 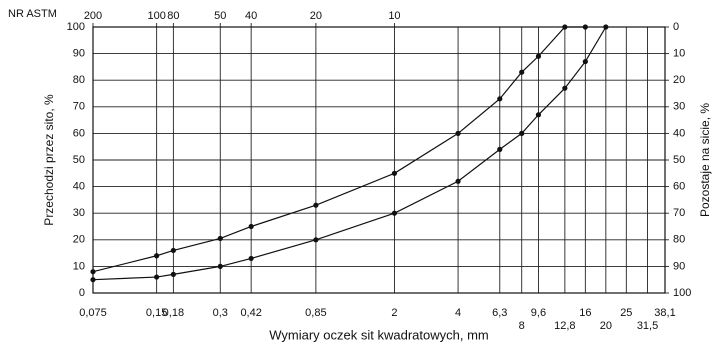 I want to click on x2-tick-label: 50, so click(x=220, y=16).